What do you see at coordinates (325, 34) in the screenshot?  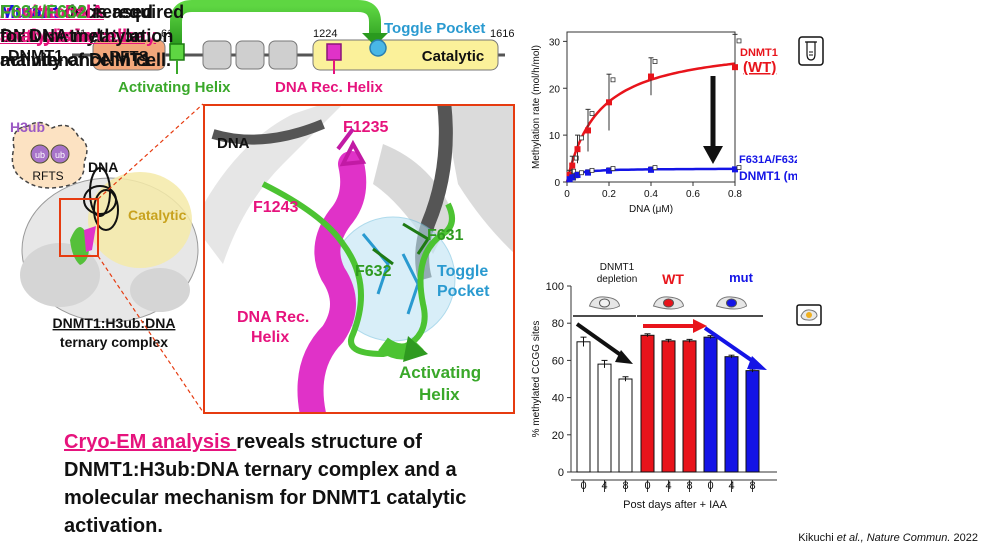 I see `position-1224: 1224` at bounding box center [325, 34].